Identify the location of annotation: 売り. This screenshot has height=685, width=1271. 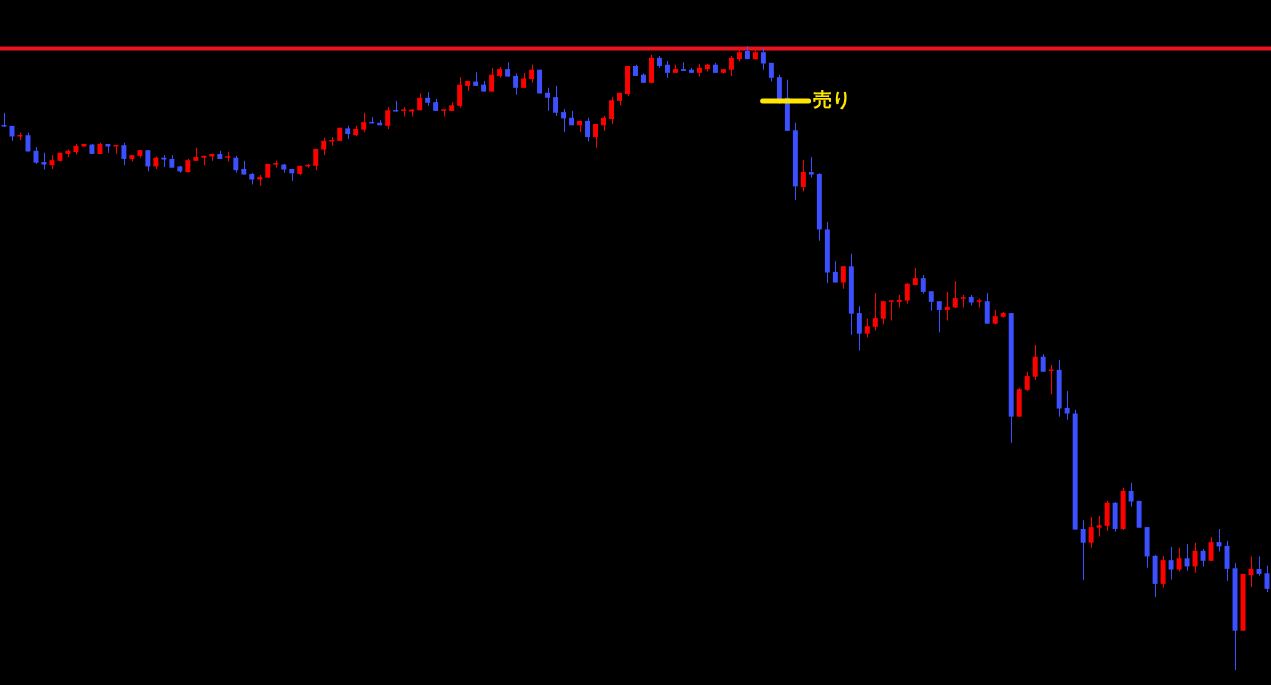
(831, 98).